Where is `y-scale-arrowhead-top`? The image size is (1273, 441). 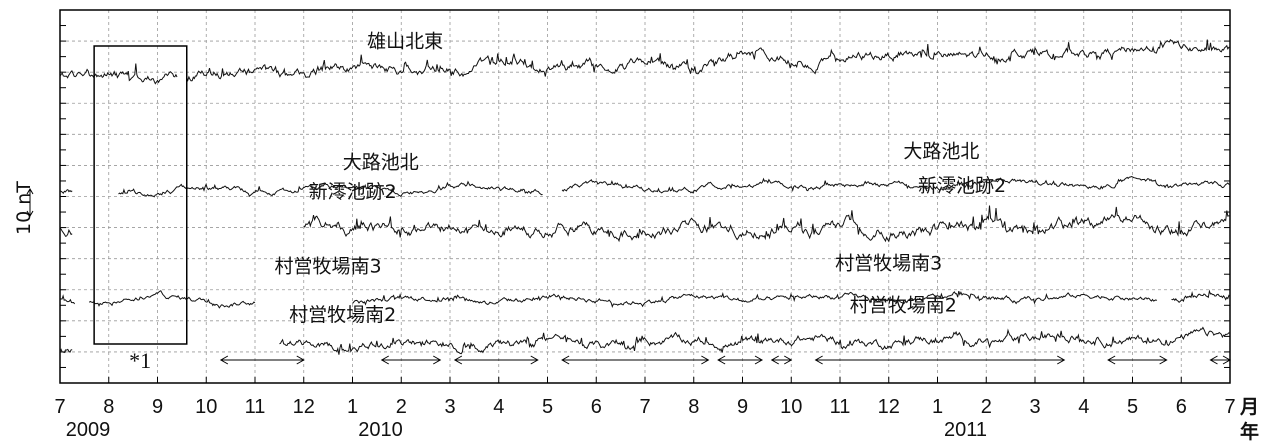
y-scale-arrowhead-top is located at coordinates (30, 191).